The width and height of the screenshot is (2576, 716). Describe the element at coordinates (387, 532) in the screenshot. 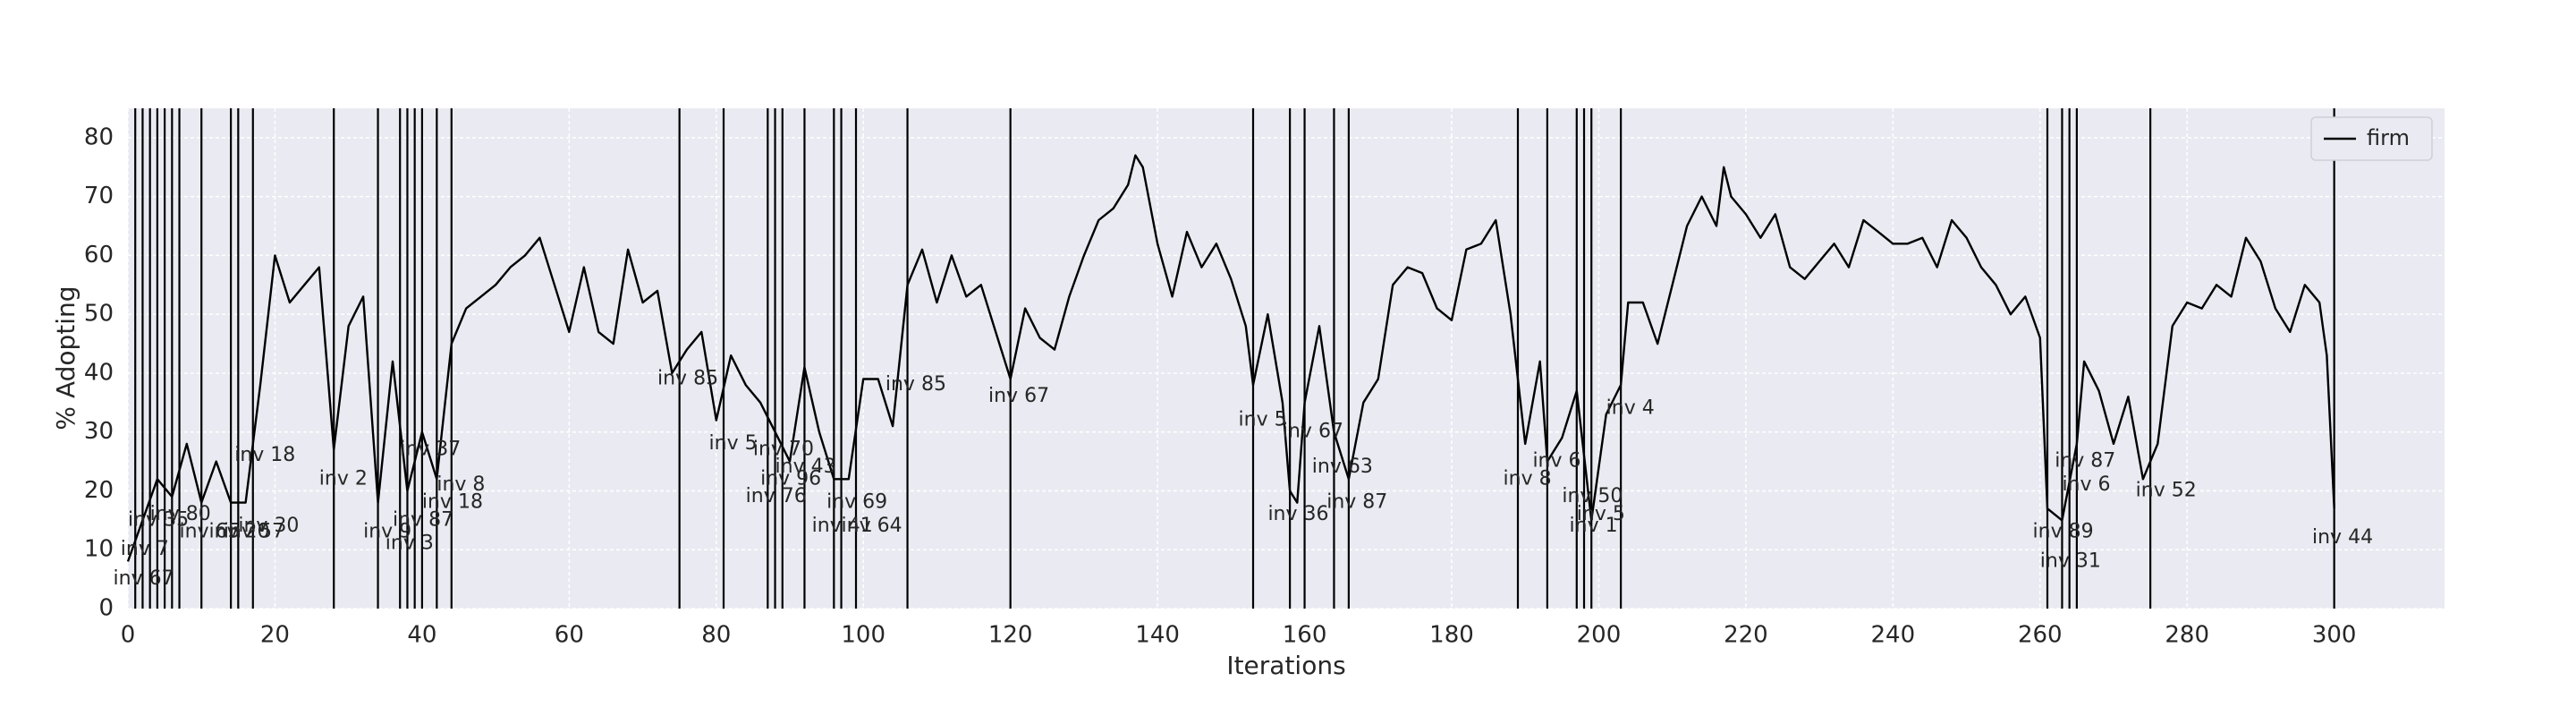

I see `annotation: inv 9` at that location.